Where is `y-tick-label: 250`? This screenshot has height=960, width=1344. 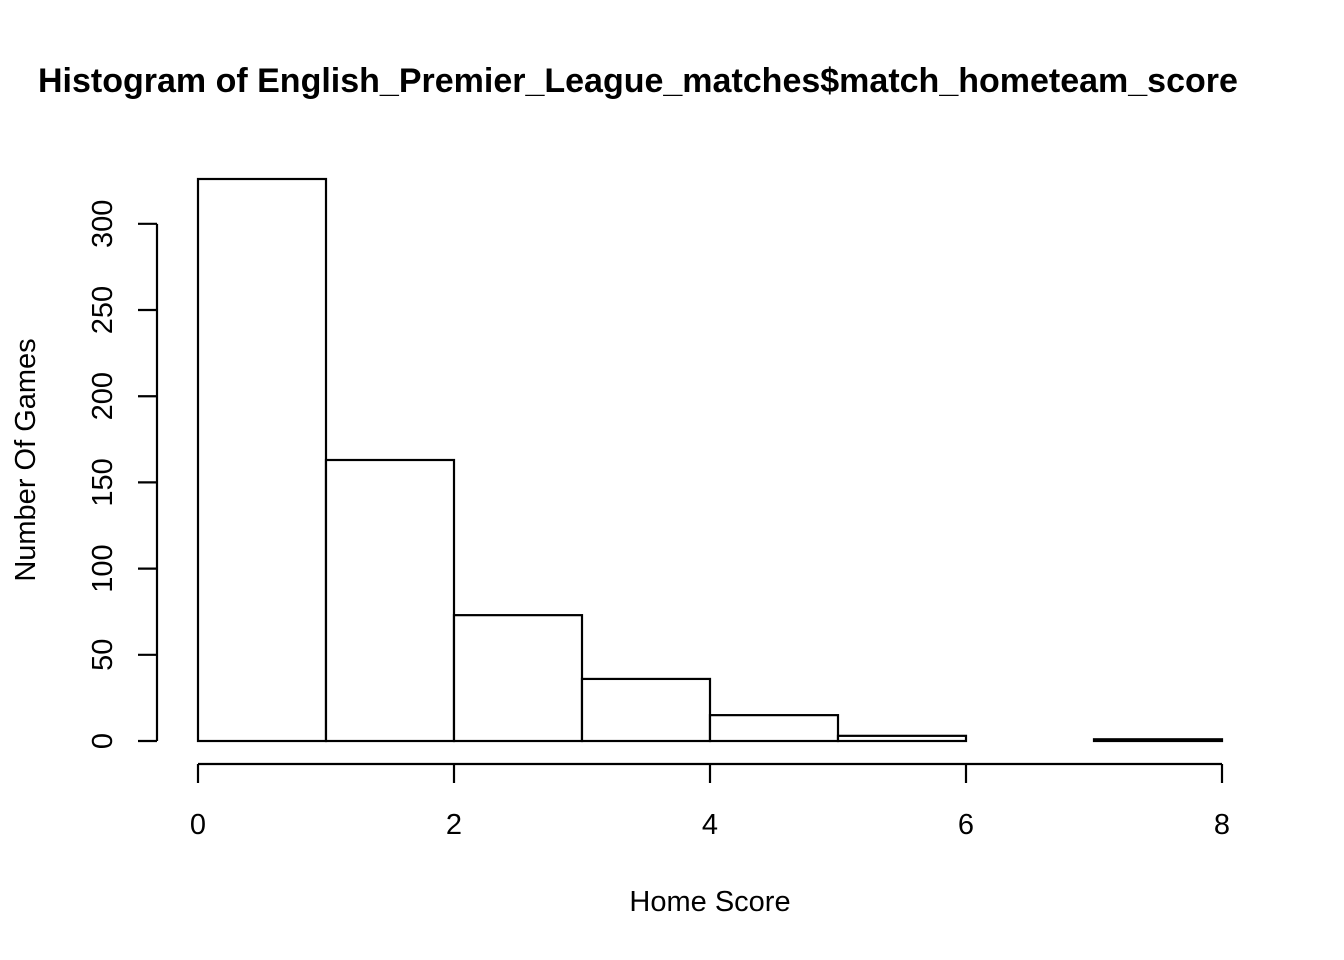 y-tick-label: 250 is located at coordinates (103, 310).